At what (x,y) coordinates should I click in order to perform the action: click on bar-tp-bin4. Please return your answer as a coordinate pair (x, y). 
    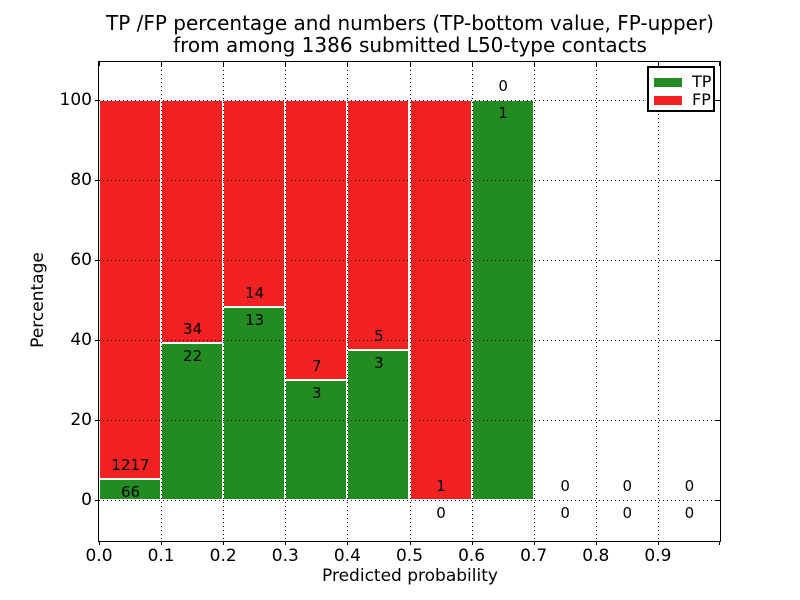
    Looking at the image, I should click on (378, 425).